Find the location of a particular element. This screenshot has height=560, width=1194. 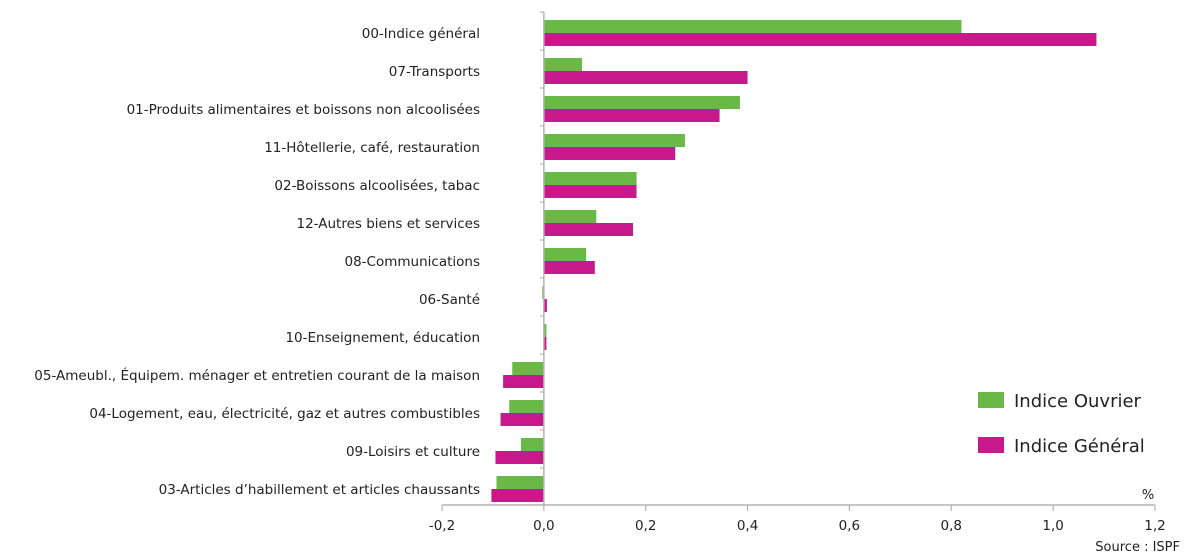

source-label: Source : ISPF is located at coordinates (1137, 547).